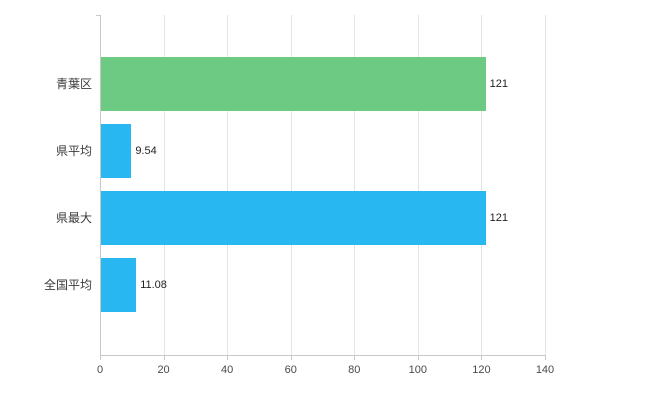  I want to click on x-tick-label-60: 60, so click(290, 370).